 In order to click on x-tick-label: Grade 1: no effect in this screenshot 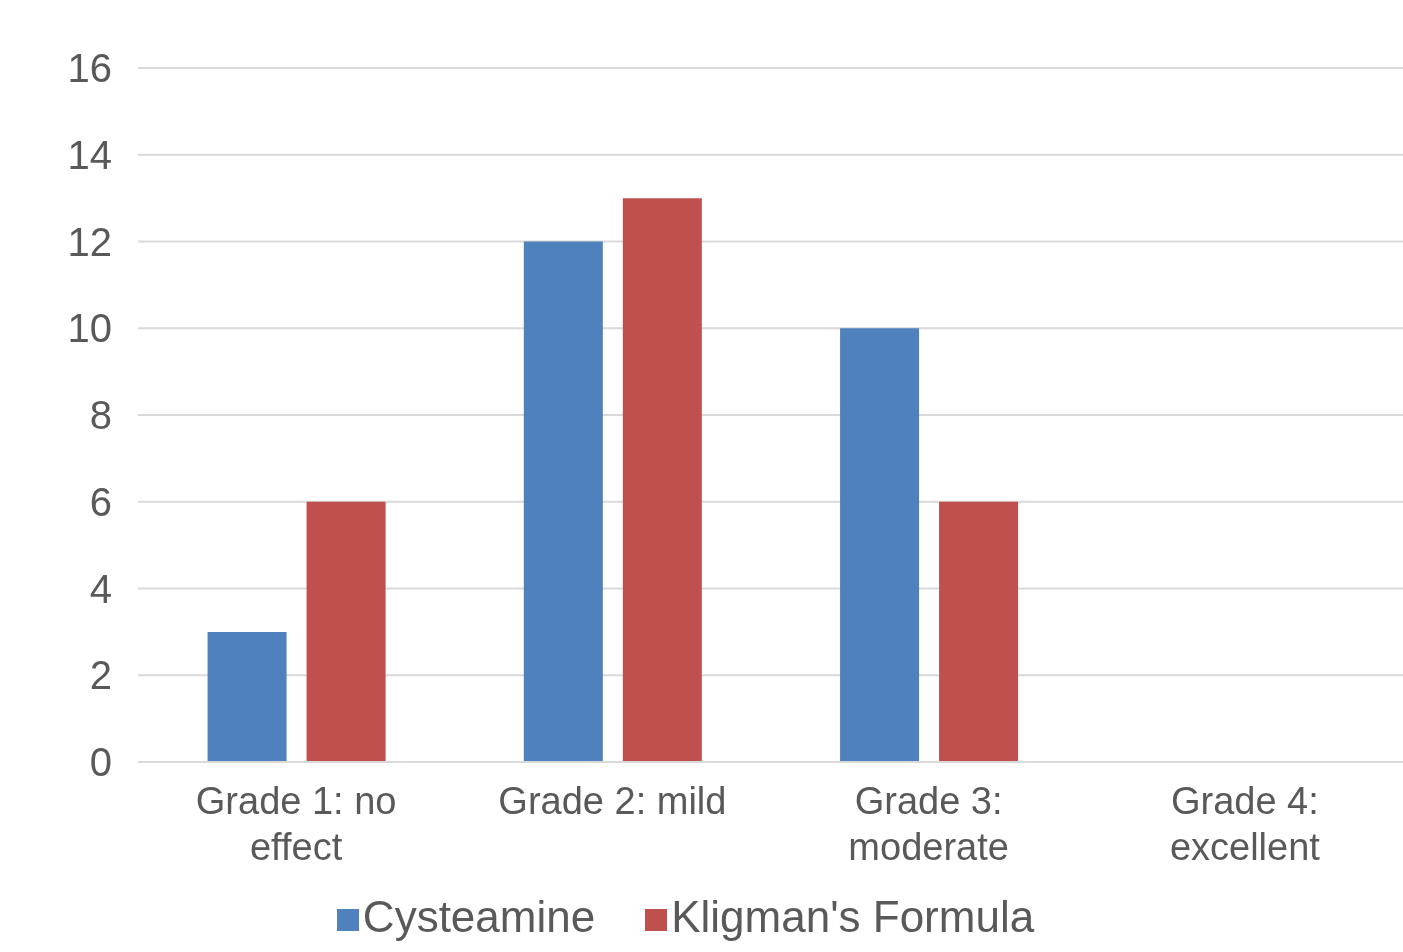, I will do `click(296, 824)`.